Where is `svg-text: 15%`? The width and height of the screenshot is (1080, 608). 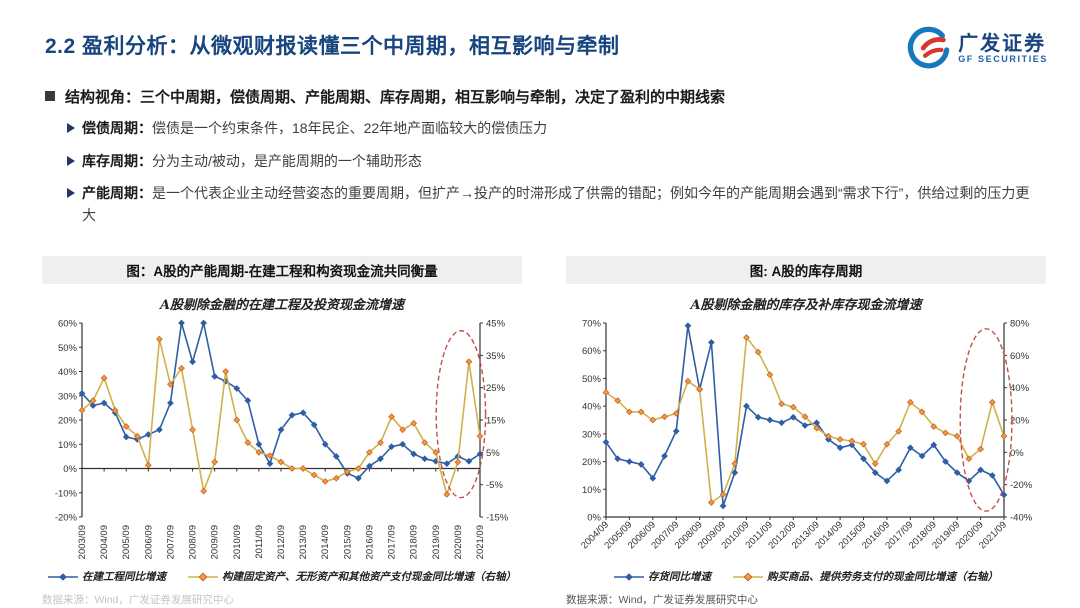
svg-text: 15% is located at coordinates (496, 421).